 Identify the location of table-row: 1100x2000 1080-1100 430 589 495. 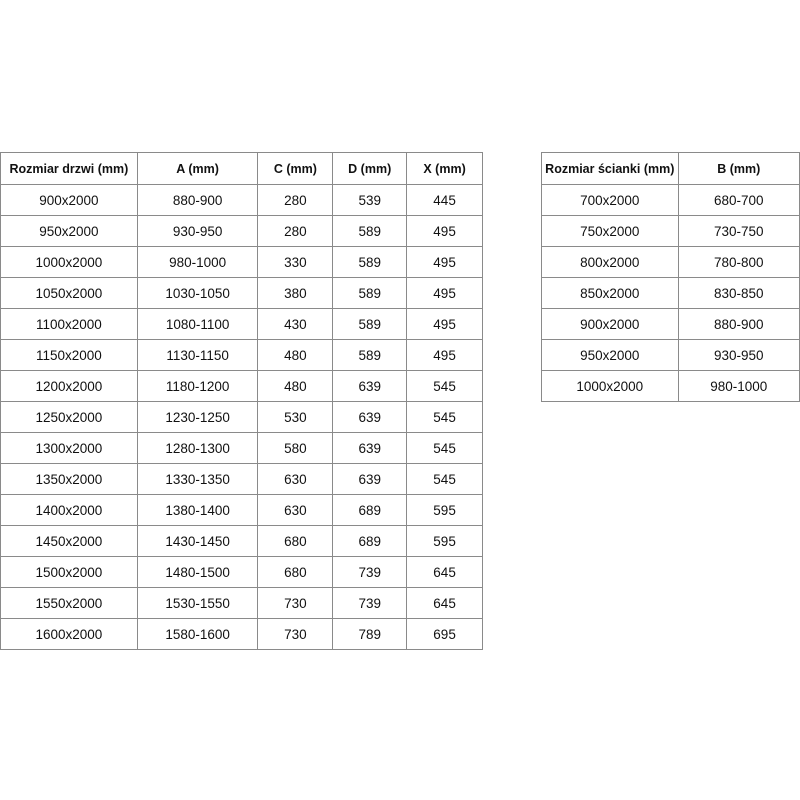
(241, 324).